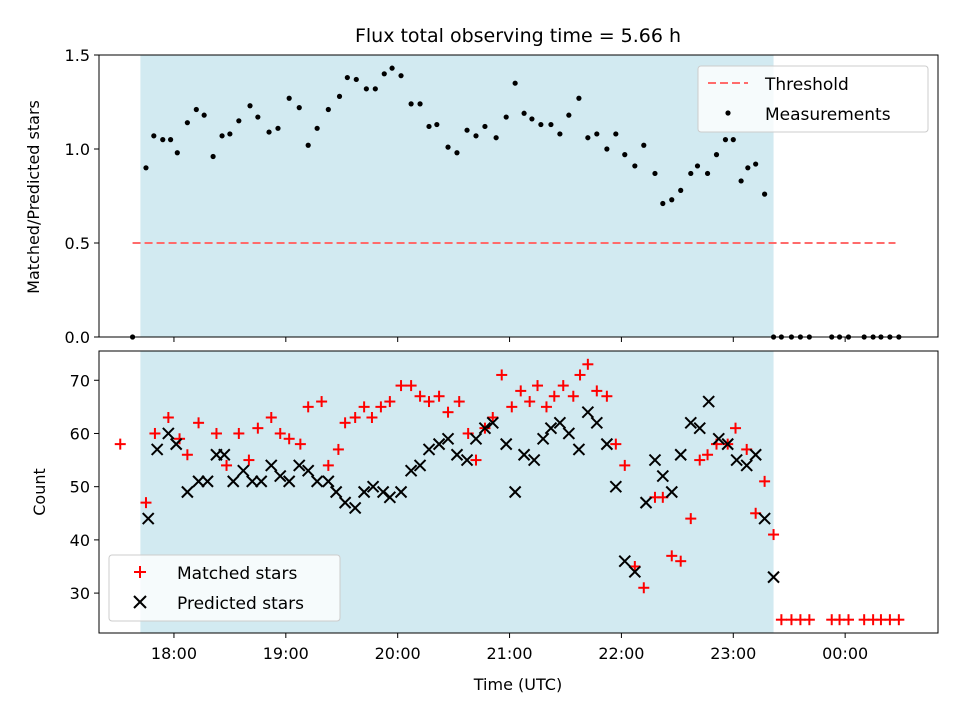  Describe the element at coordinates (509, 653) in the screenshot. I see `x-tick-label: 21:00` at that location.